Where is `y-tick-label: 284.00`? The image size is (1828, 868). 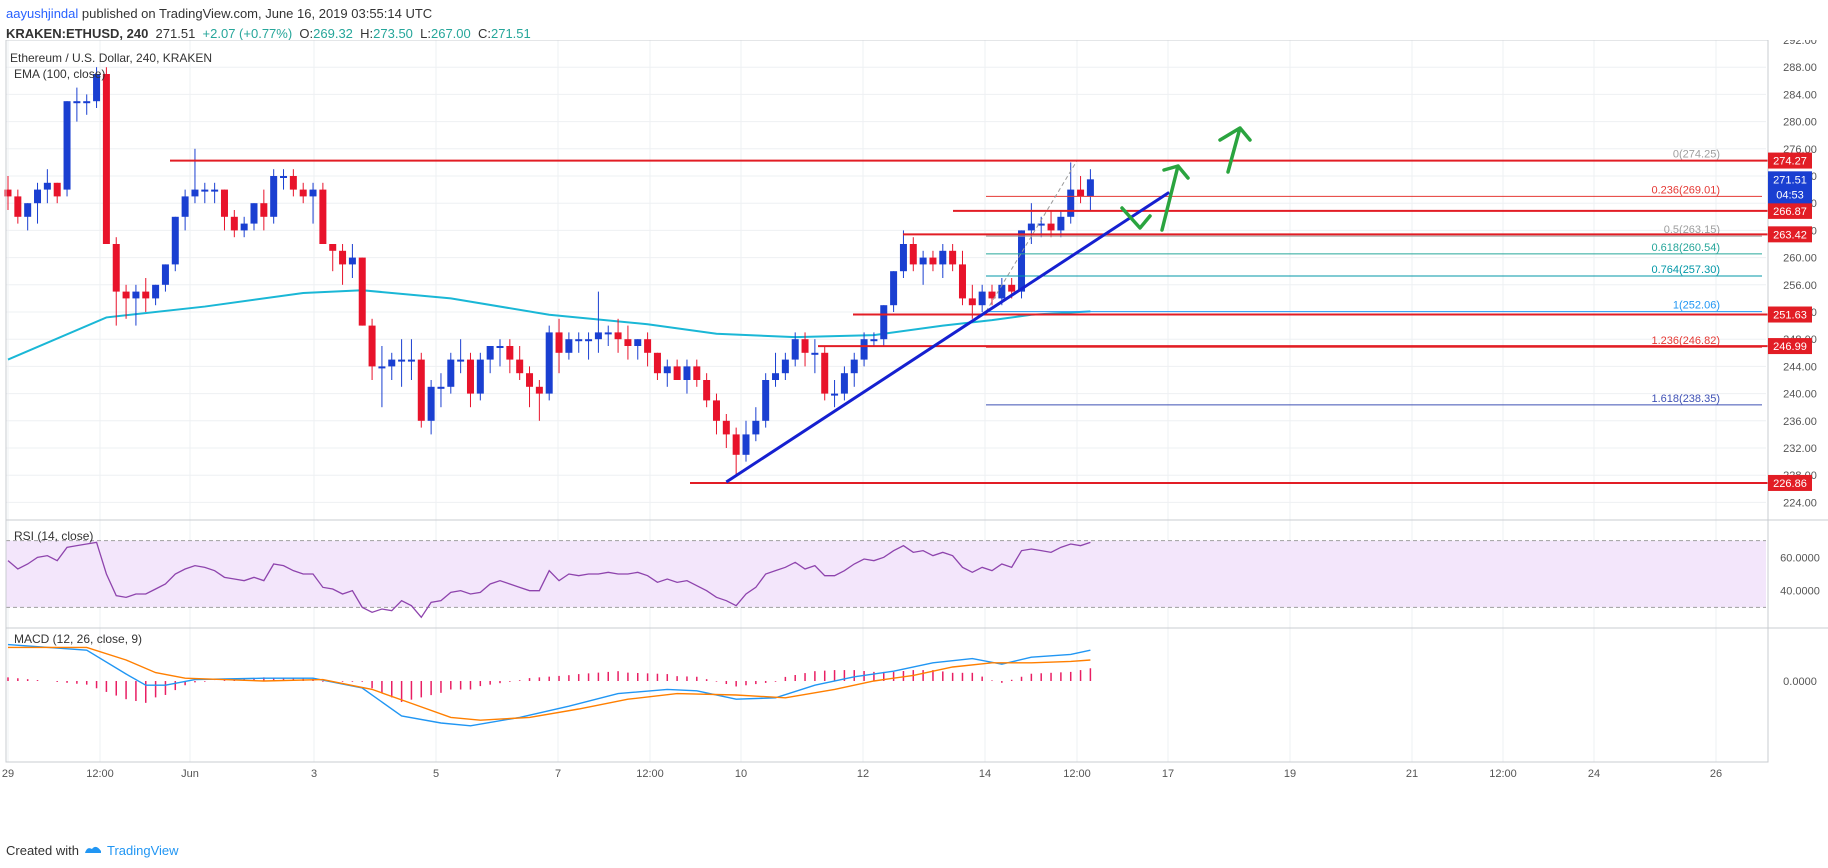
y-tick-label: 284.00 is located at coordinates (1800, 95).